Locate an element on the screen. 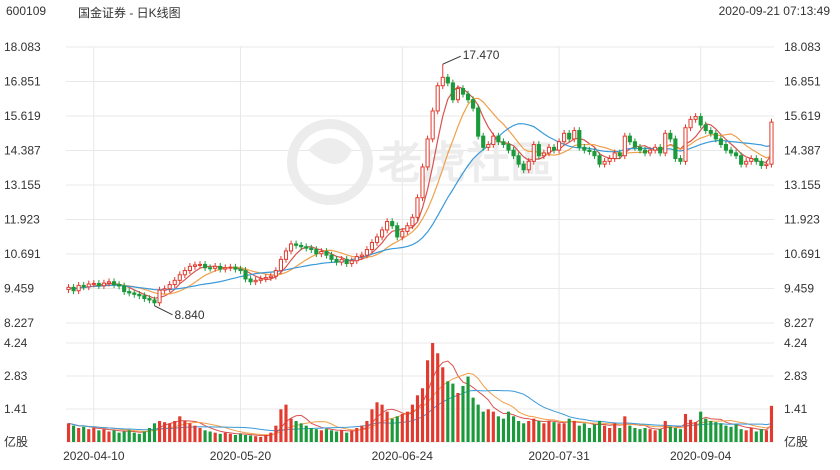 Image resolution: width=840 pixels, height=470 pixels. chart-title: 国金证券 - 日K线图 is located at coordinates (129, 13).